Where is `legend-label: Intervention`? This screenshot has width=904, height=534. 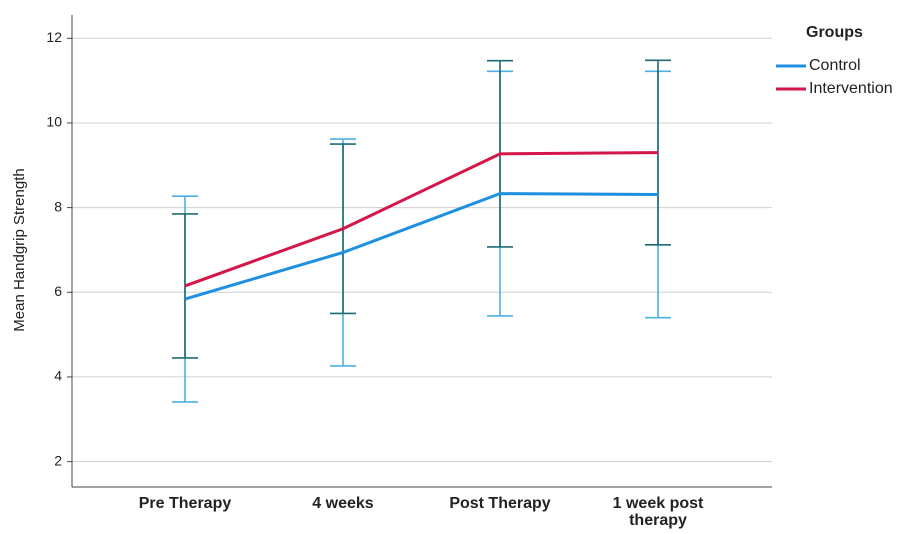 legend-label: Intervention is located at coordinates (851, 88).